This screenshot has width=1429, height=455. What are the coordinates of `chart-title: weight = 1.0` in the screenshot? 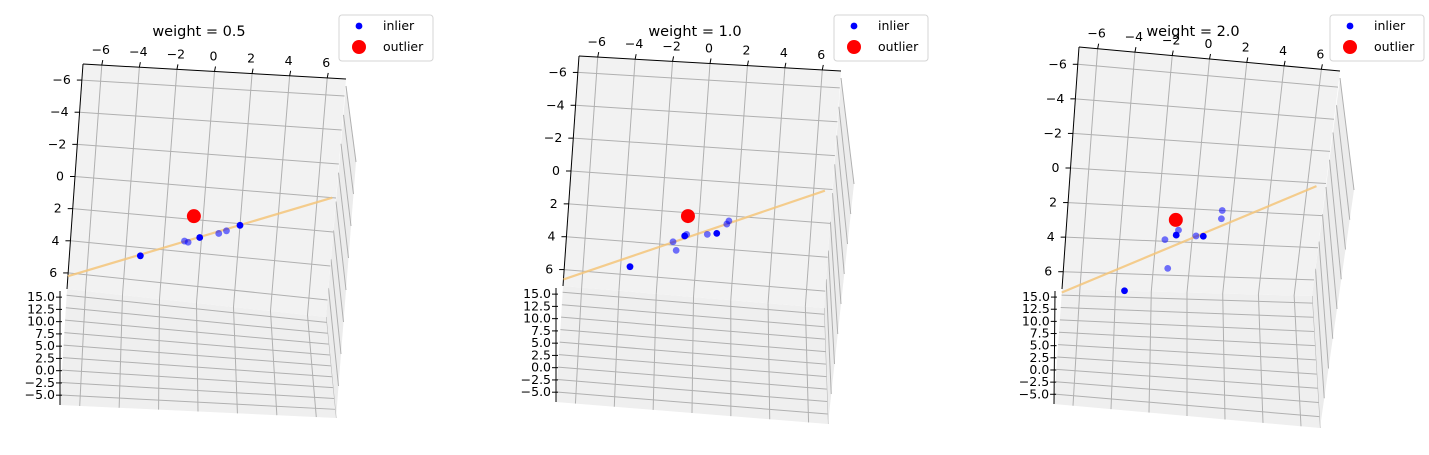 It's located at (694, 32).